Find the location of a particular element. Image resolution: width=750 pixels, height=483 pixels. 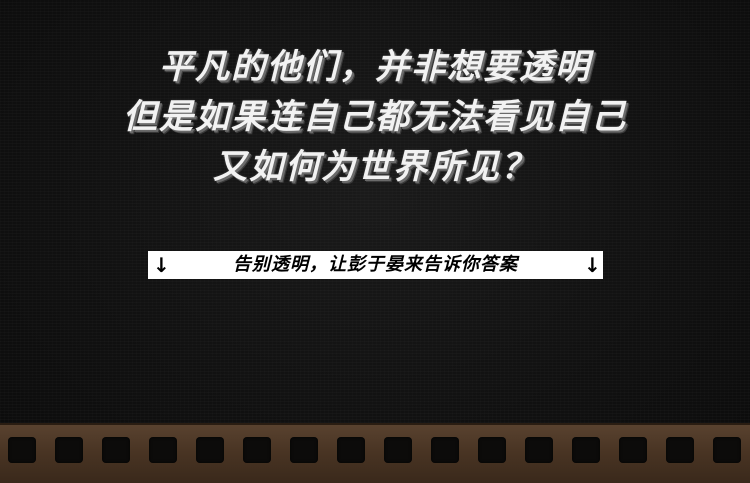

headline-line-1: 平凡的他们，并非想要透明 is located at coordinates (375, 67).